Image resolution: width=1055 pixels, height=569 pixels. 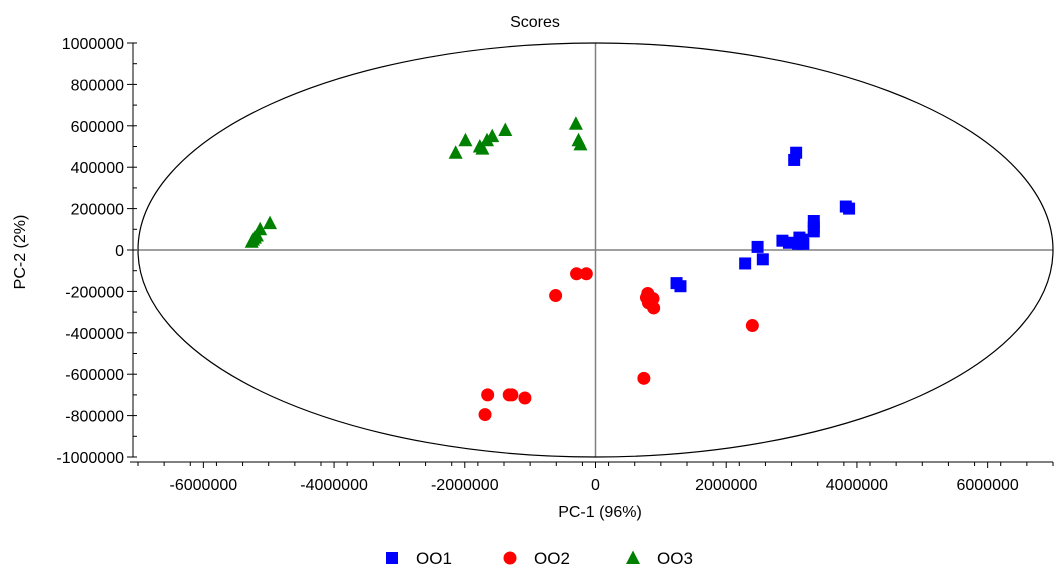 What do you see at coordinates (535, 22) in the screenshot?
I see `chart-title: Scores` at bounding box center [535, 22].